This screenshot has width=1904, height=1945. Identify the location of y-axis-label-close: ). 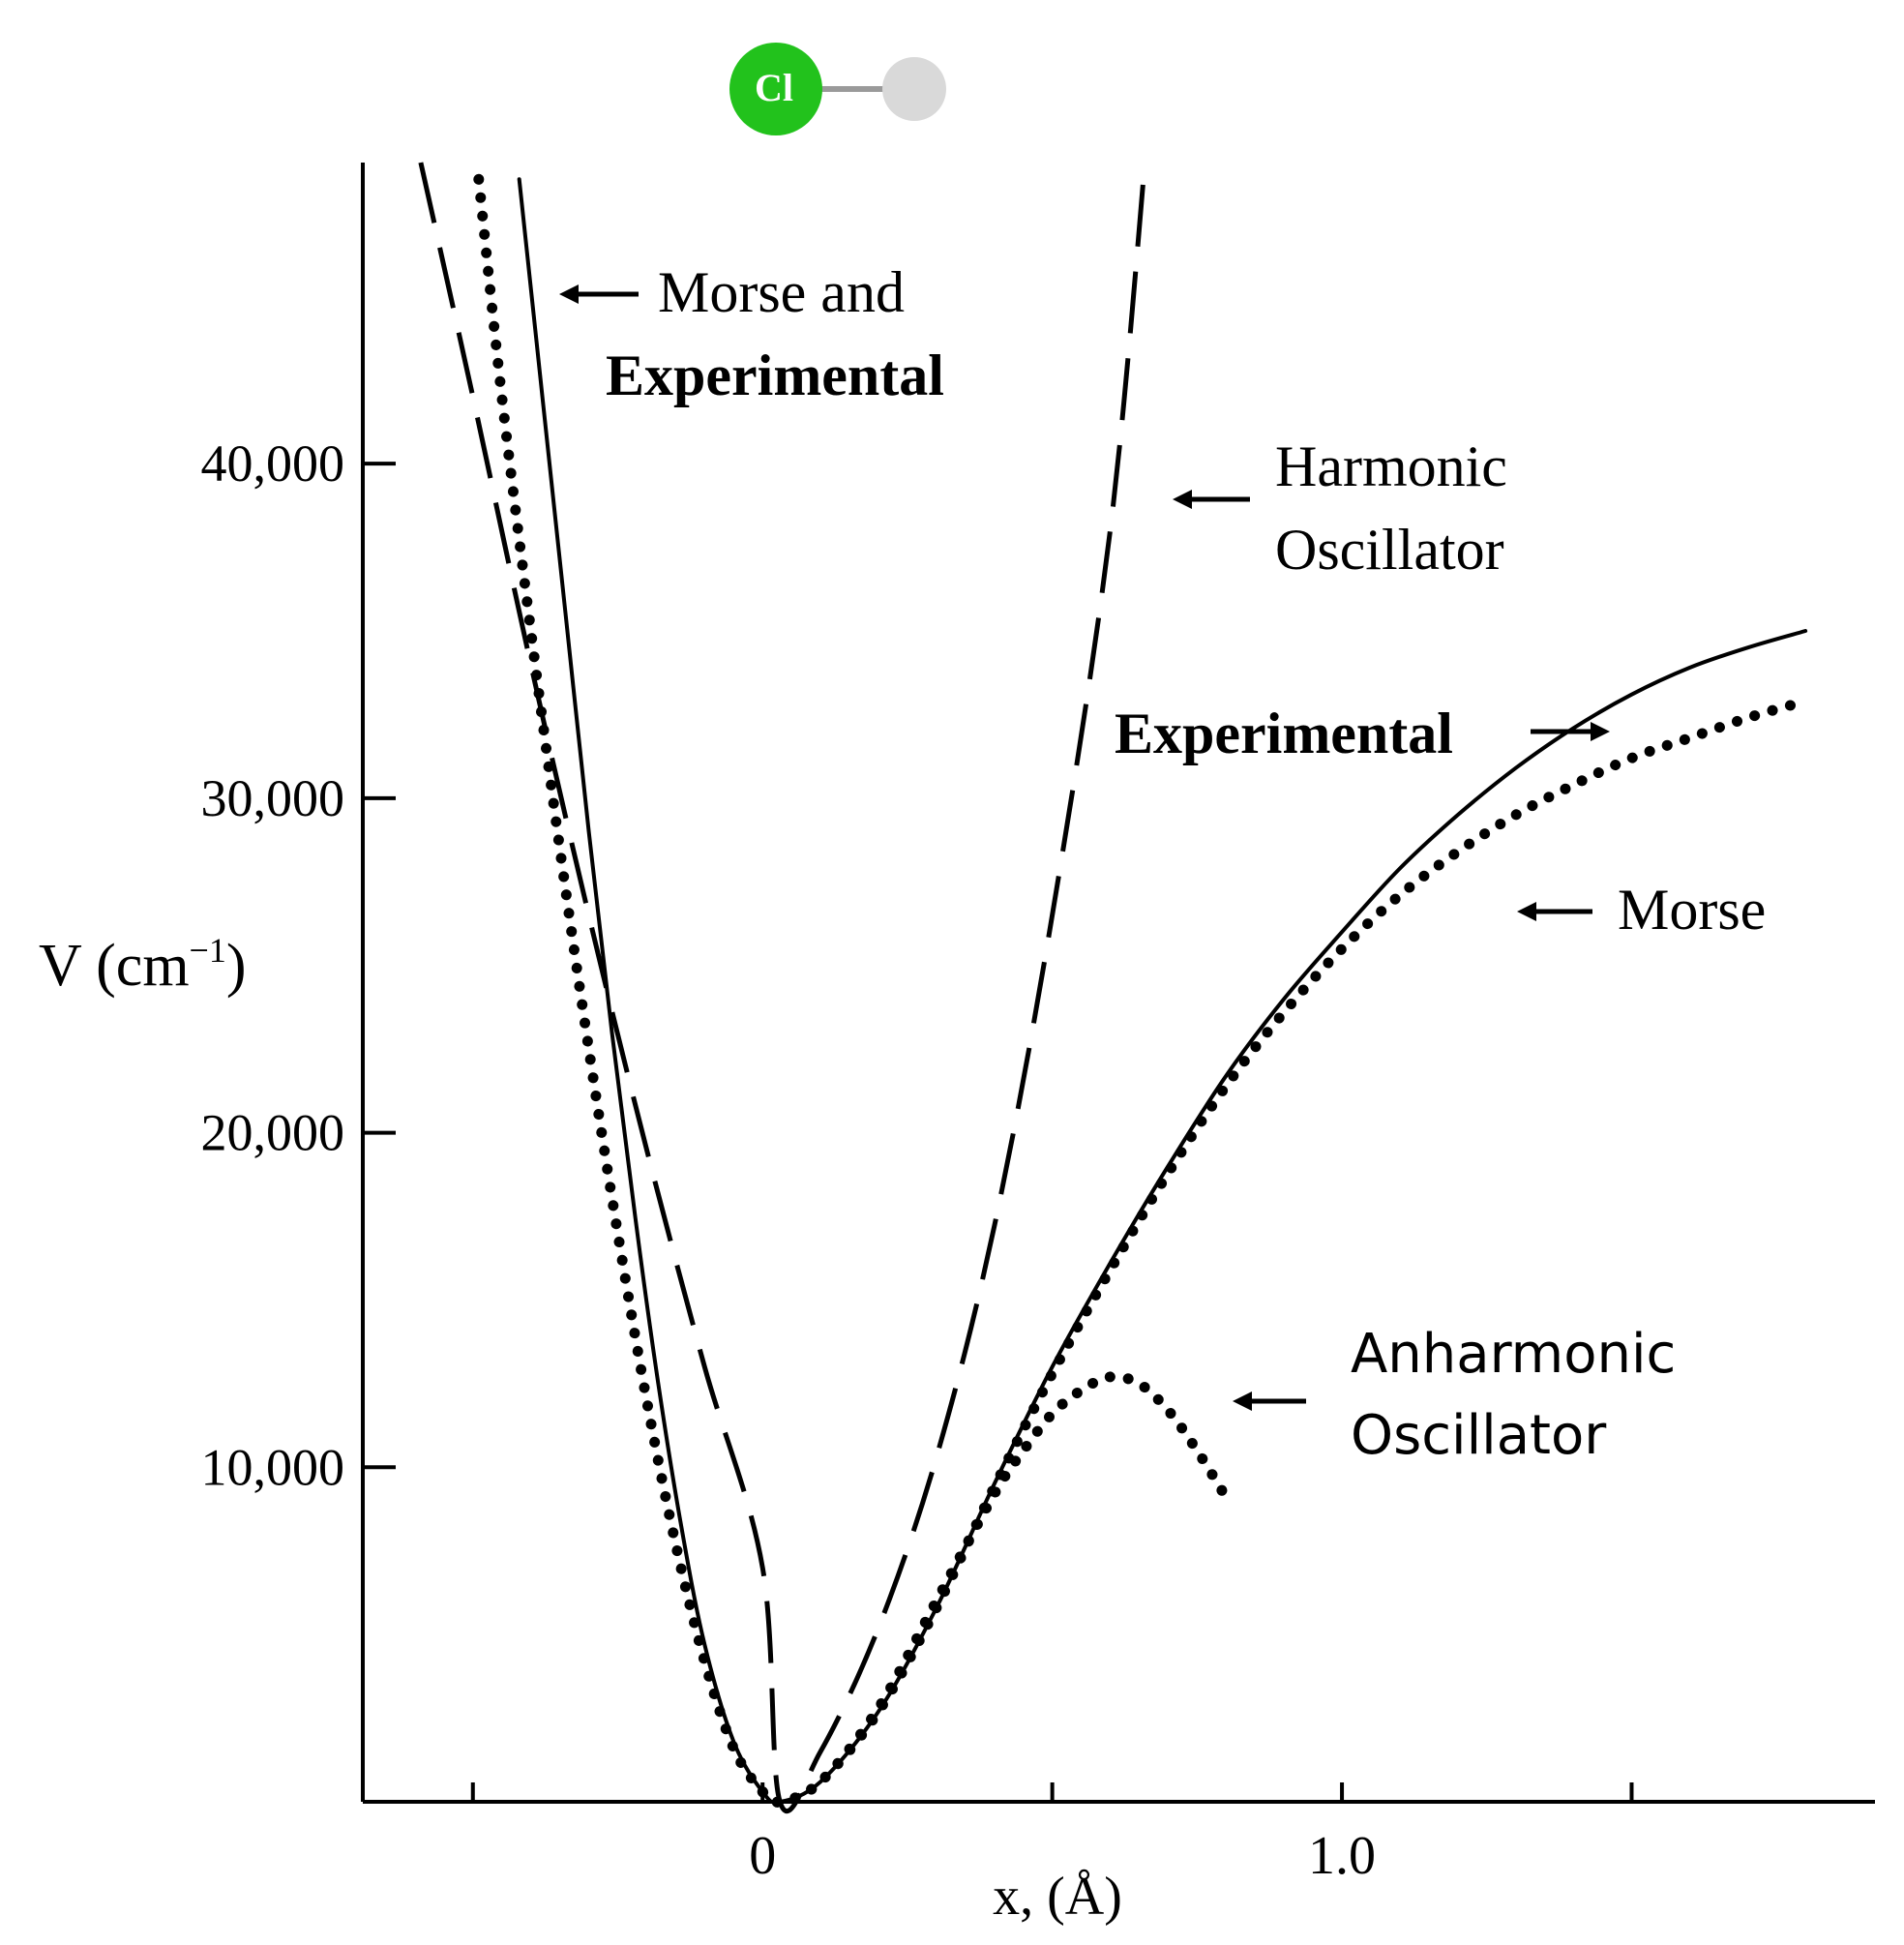
(237, 966).